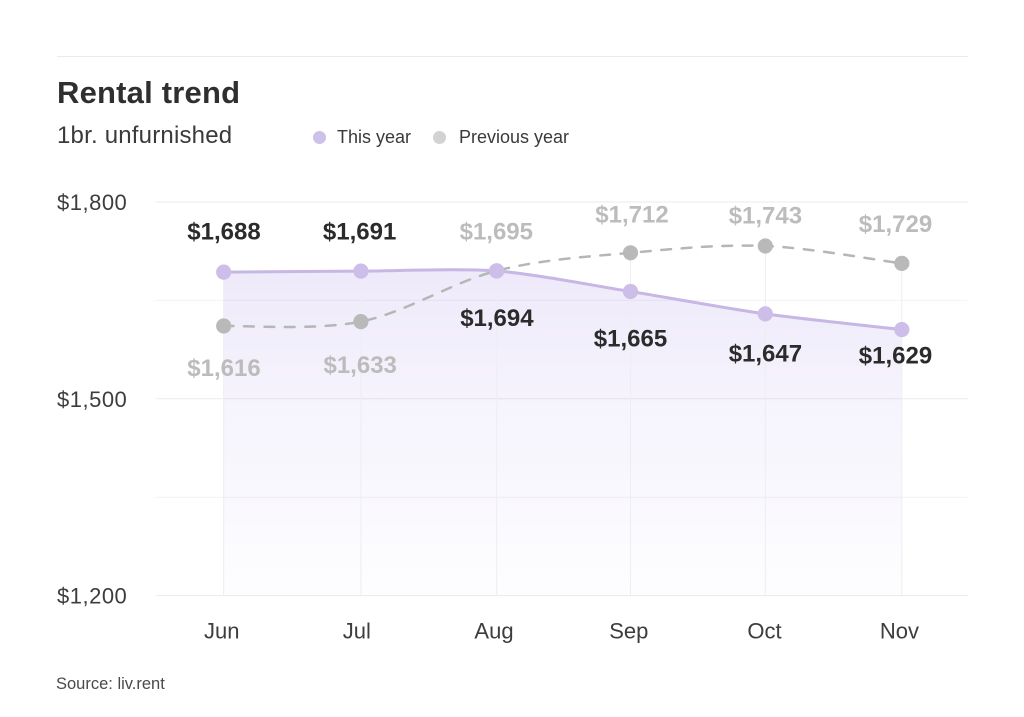 Image resolution: width=1024 pixels, height=717 pixels. What do you see at coordinates (359, 365) in the screenshot?
I see `svg-text: $1,633` at bounding box center [359, 365].